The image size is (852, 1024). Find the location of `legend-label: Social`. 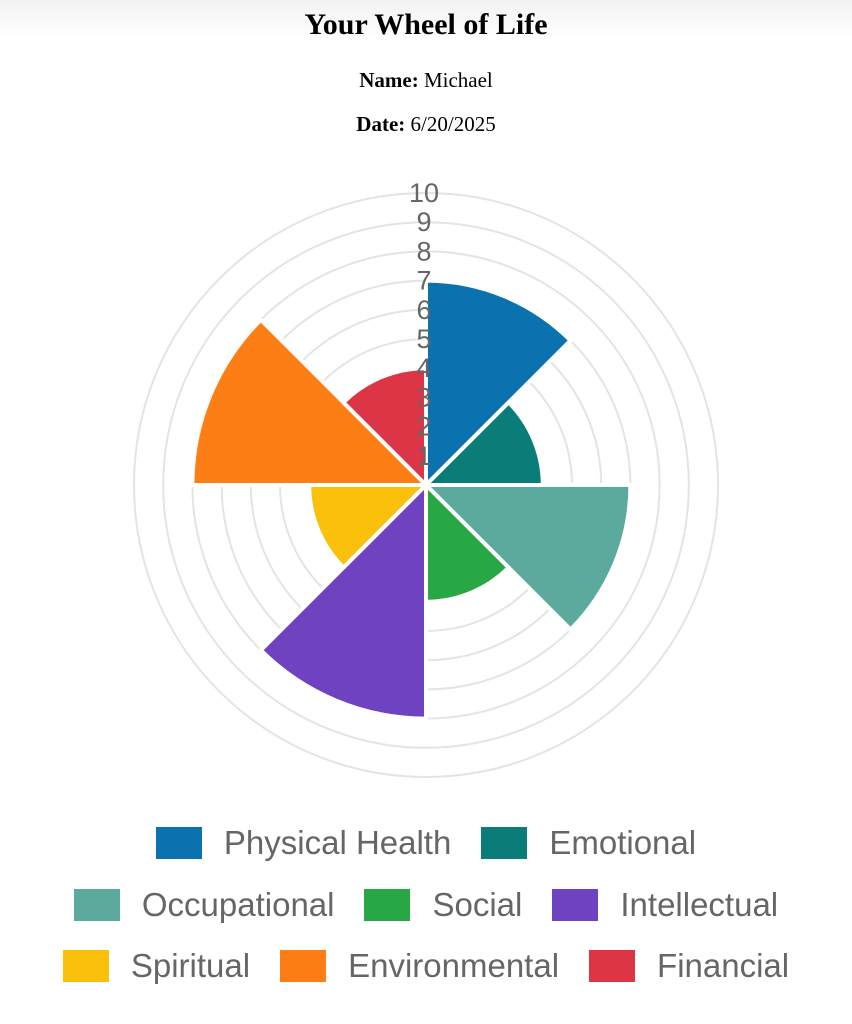

legend-label: Social is located at coordinates (477, 904).